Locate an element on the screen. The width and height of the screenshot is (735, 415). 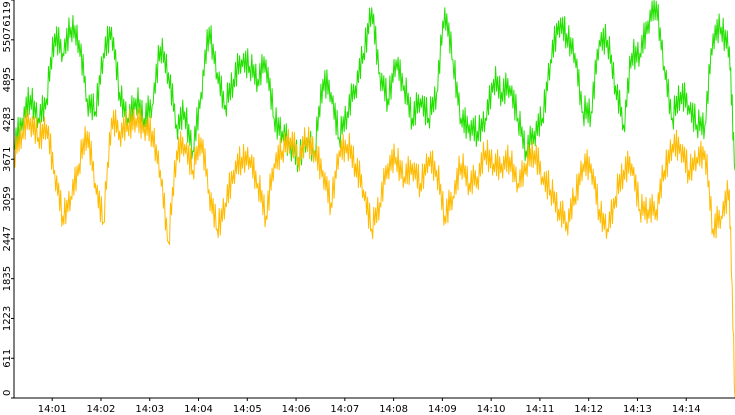
x-tick-label: 14:11 is located at coordinates (540, 409).